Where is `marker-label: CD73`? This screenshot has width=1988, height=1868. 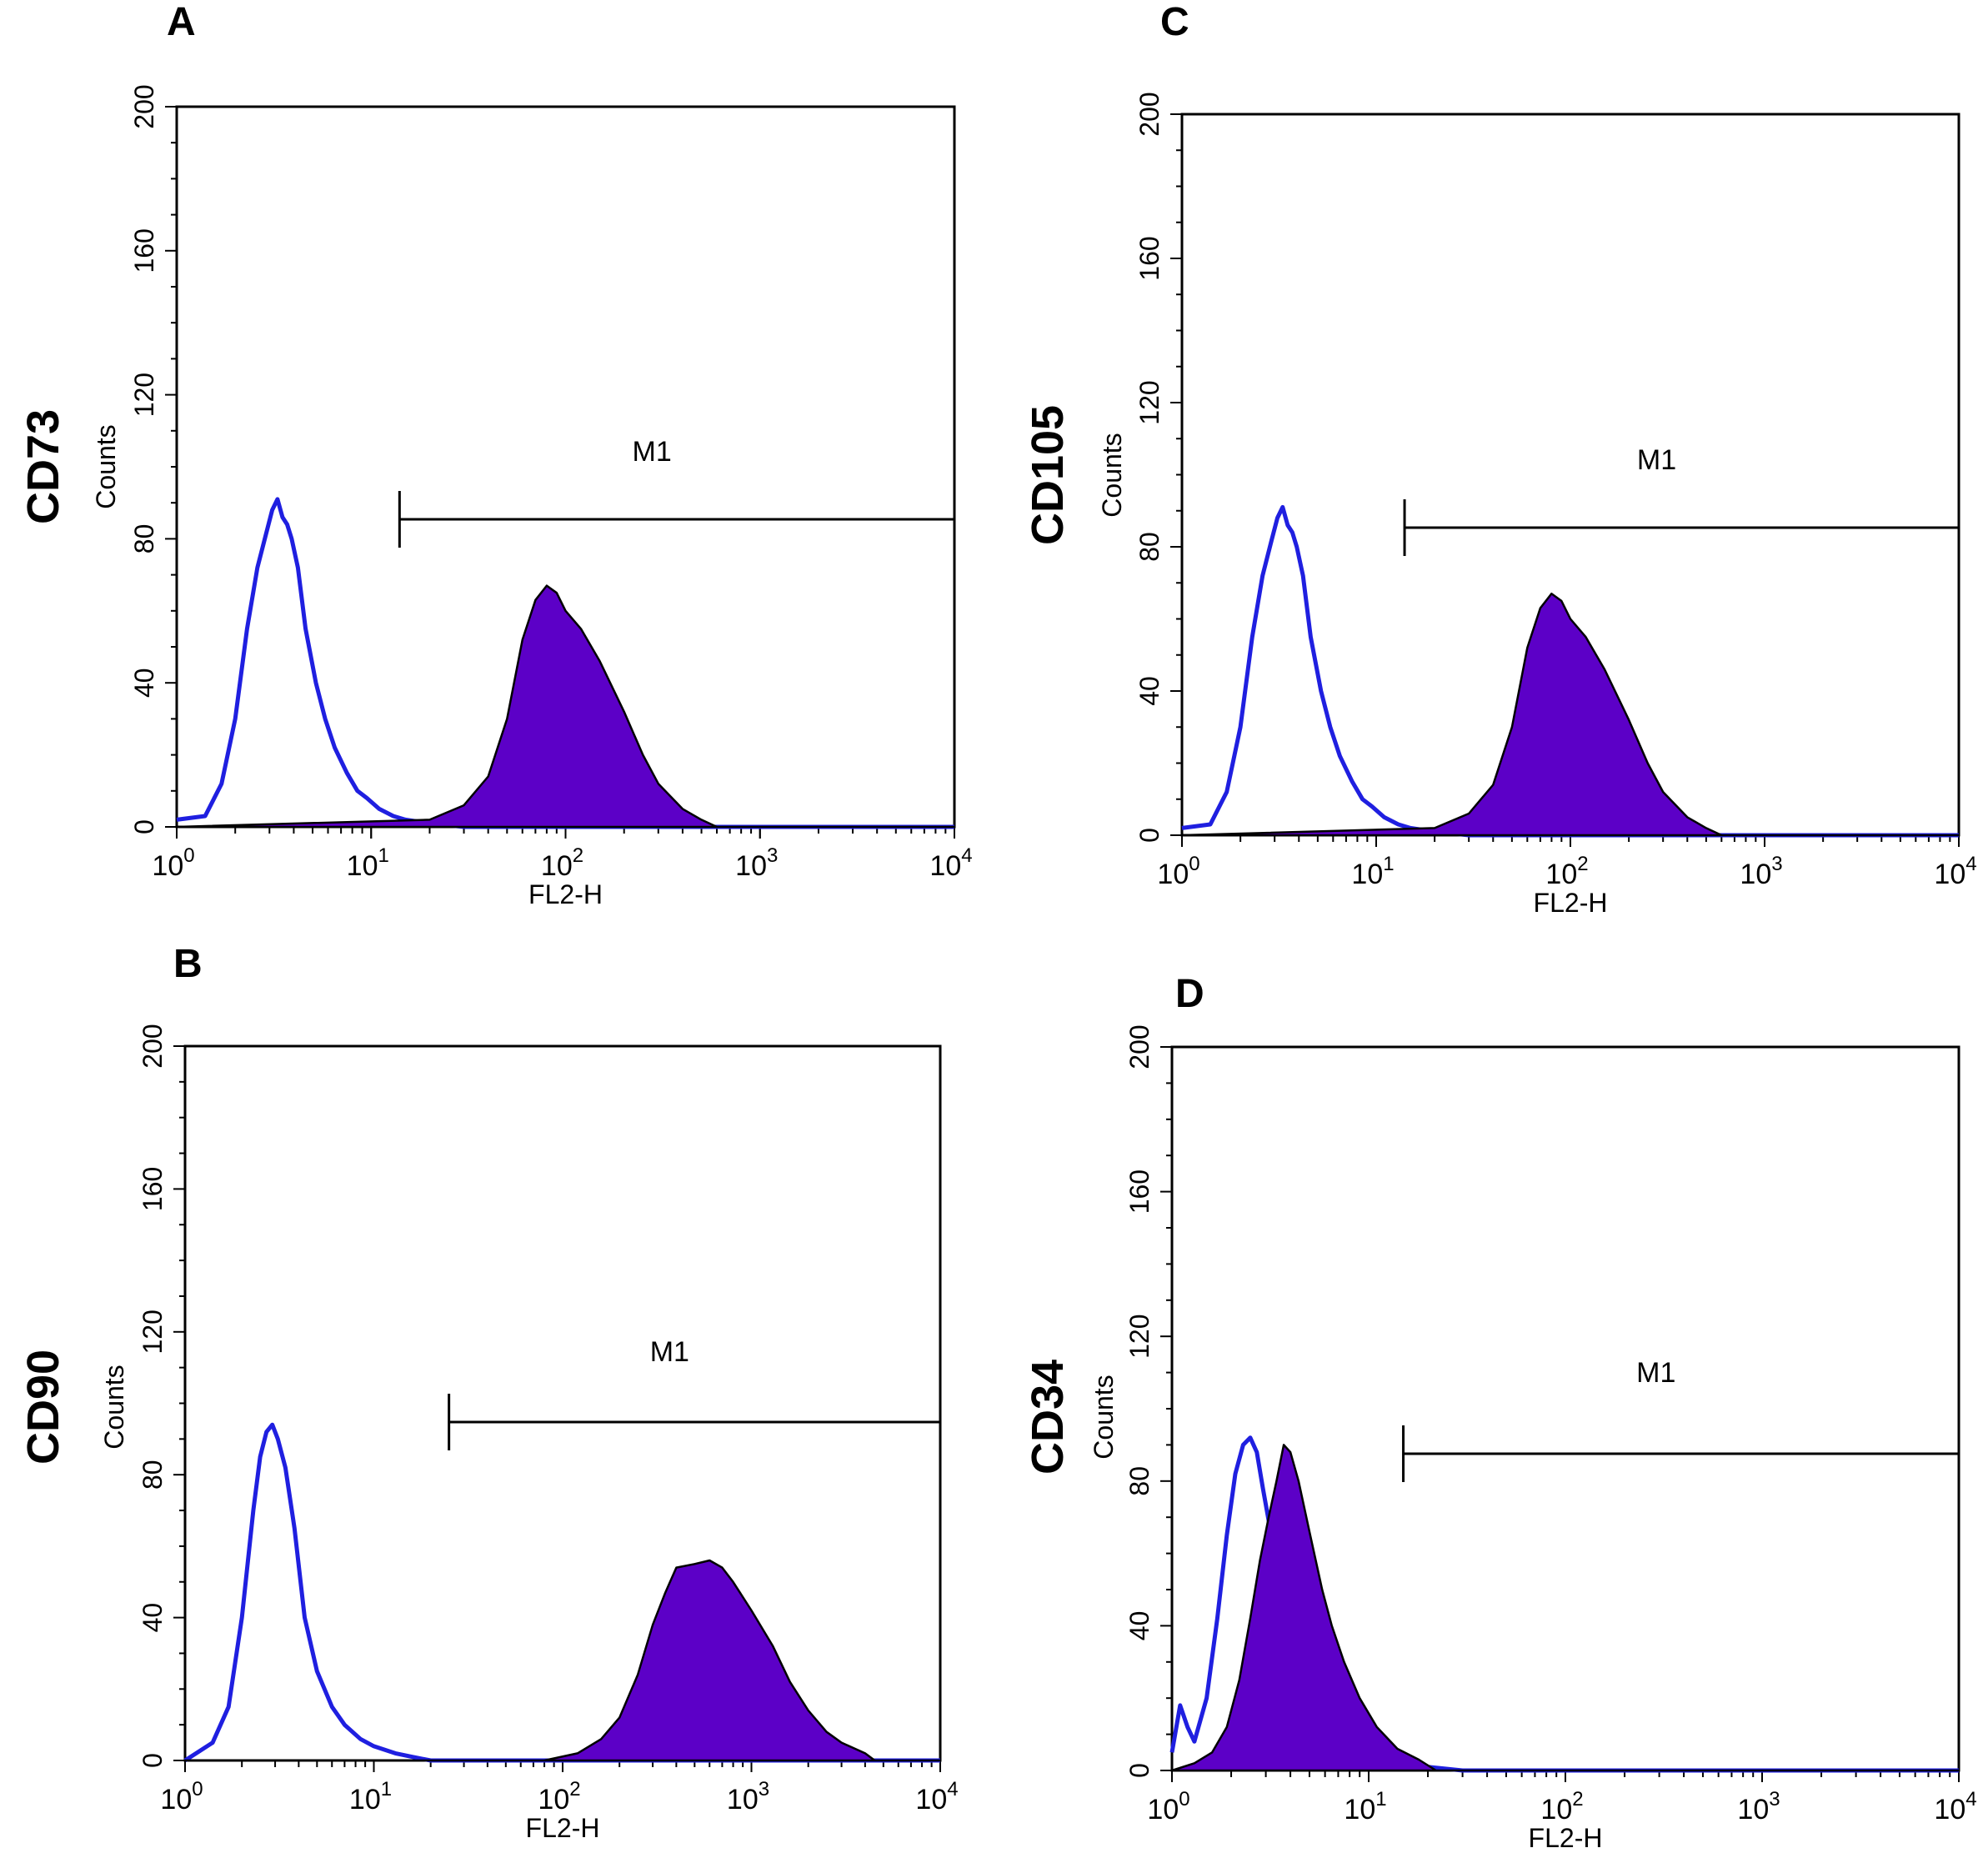
marker-label: CD73 is located at coordinates (43, 466).